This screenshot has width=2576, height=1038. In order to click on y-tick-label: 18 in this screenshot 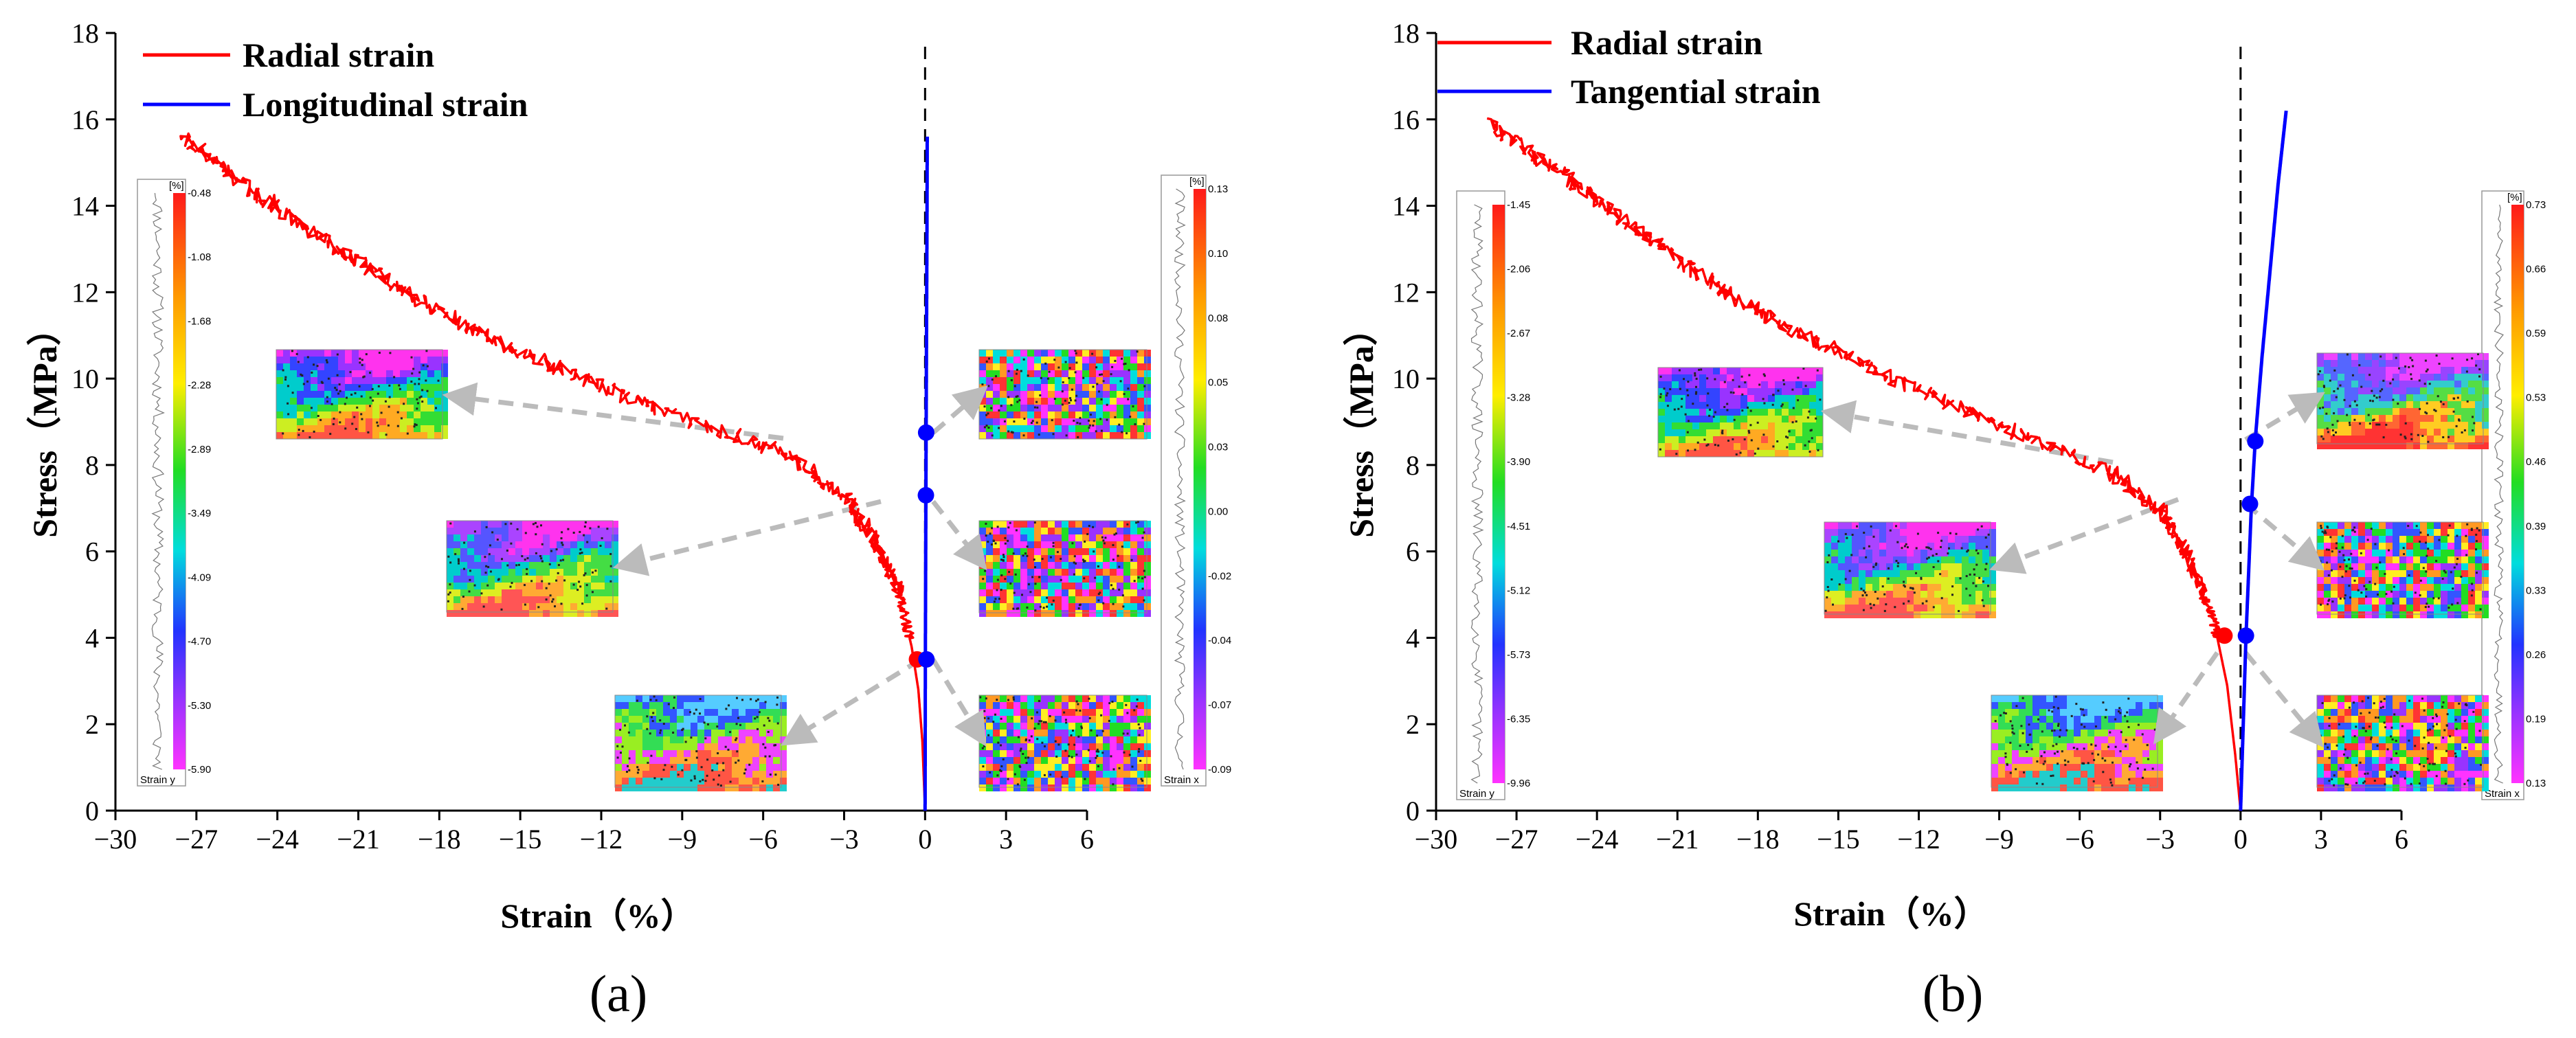, I will do `click(1406, 33)`.